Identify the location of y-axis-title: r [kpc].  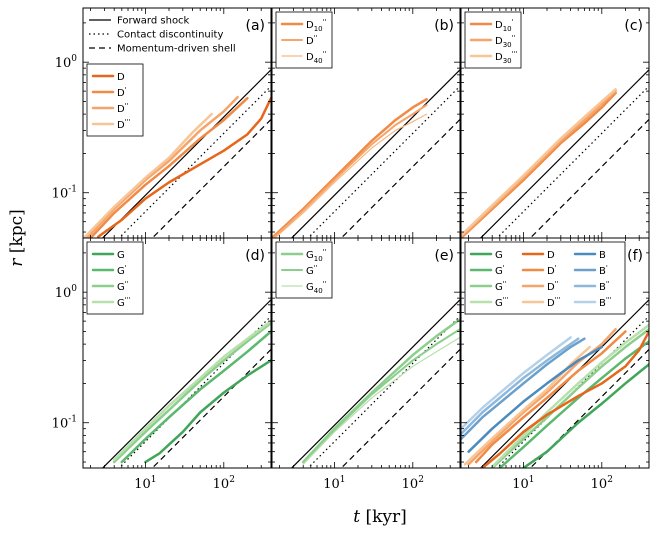
(17, 238).